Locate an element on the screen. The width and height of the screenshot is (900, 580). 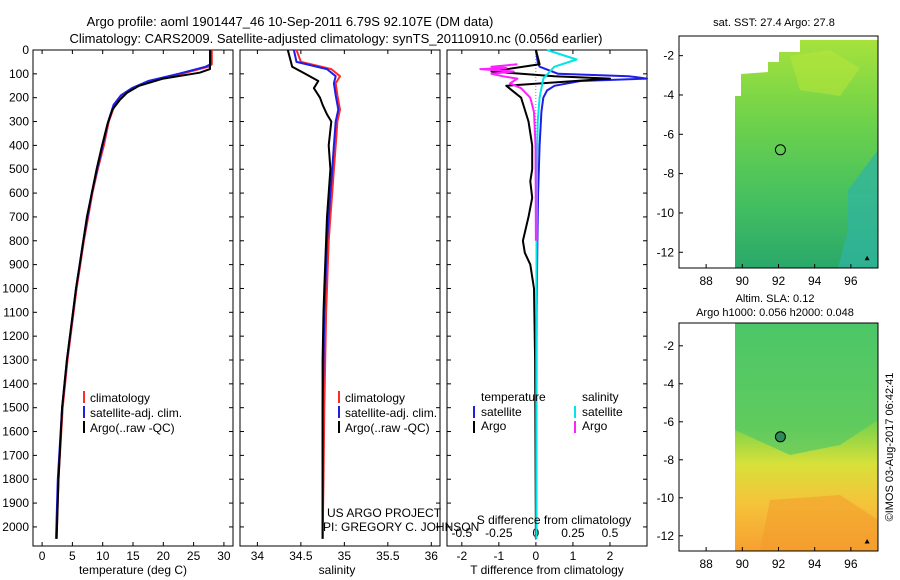
sst-map: 88 90 92 94 96 -2 -4 -6 -8 -10 -12 is located at coordinates (768, 161).